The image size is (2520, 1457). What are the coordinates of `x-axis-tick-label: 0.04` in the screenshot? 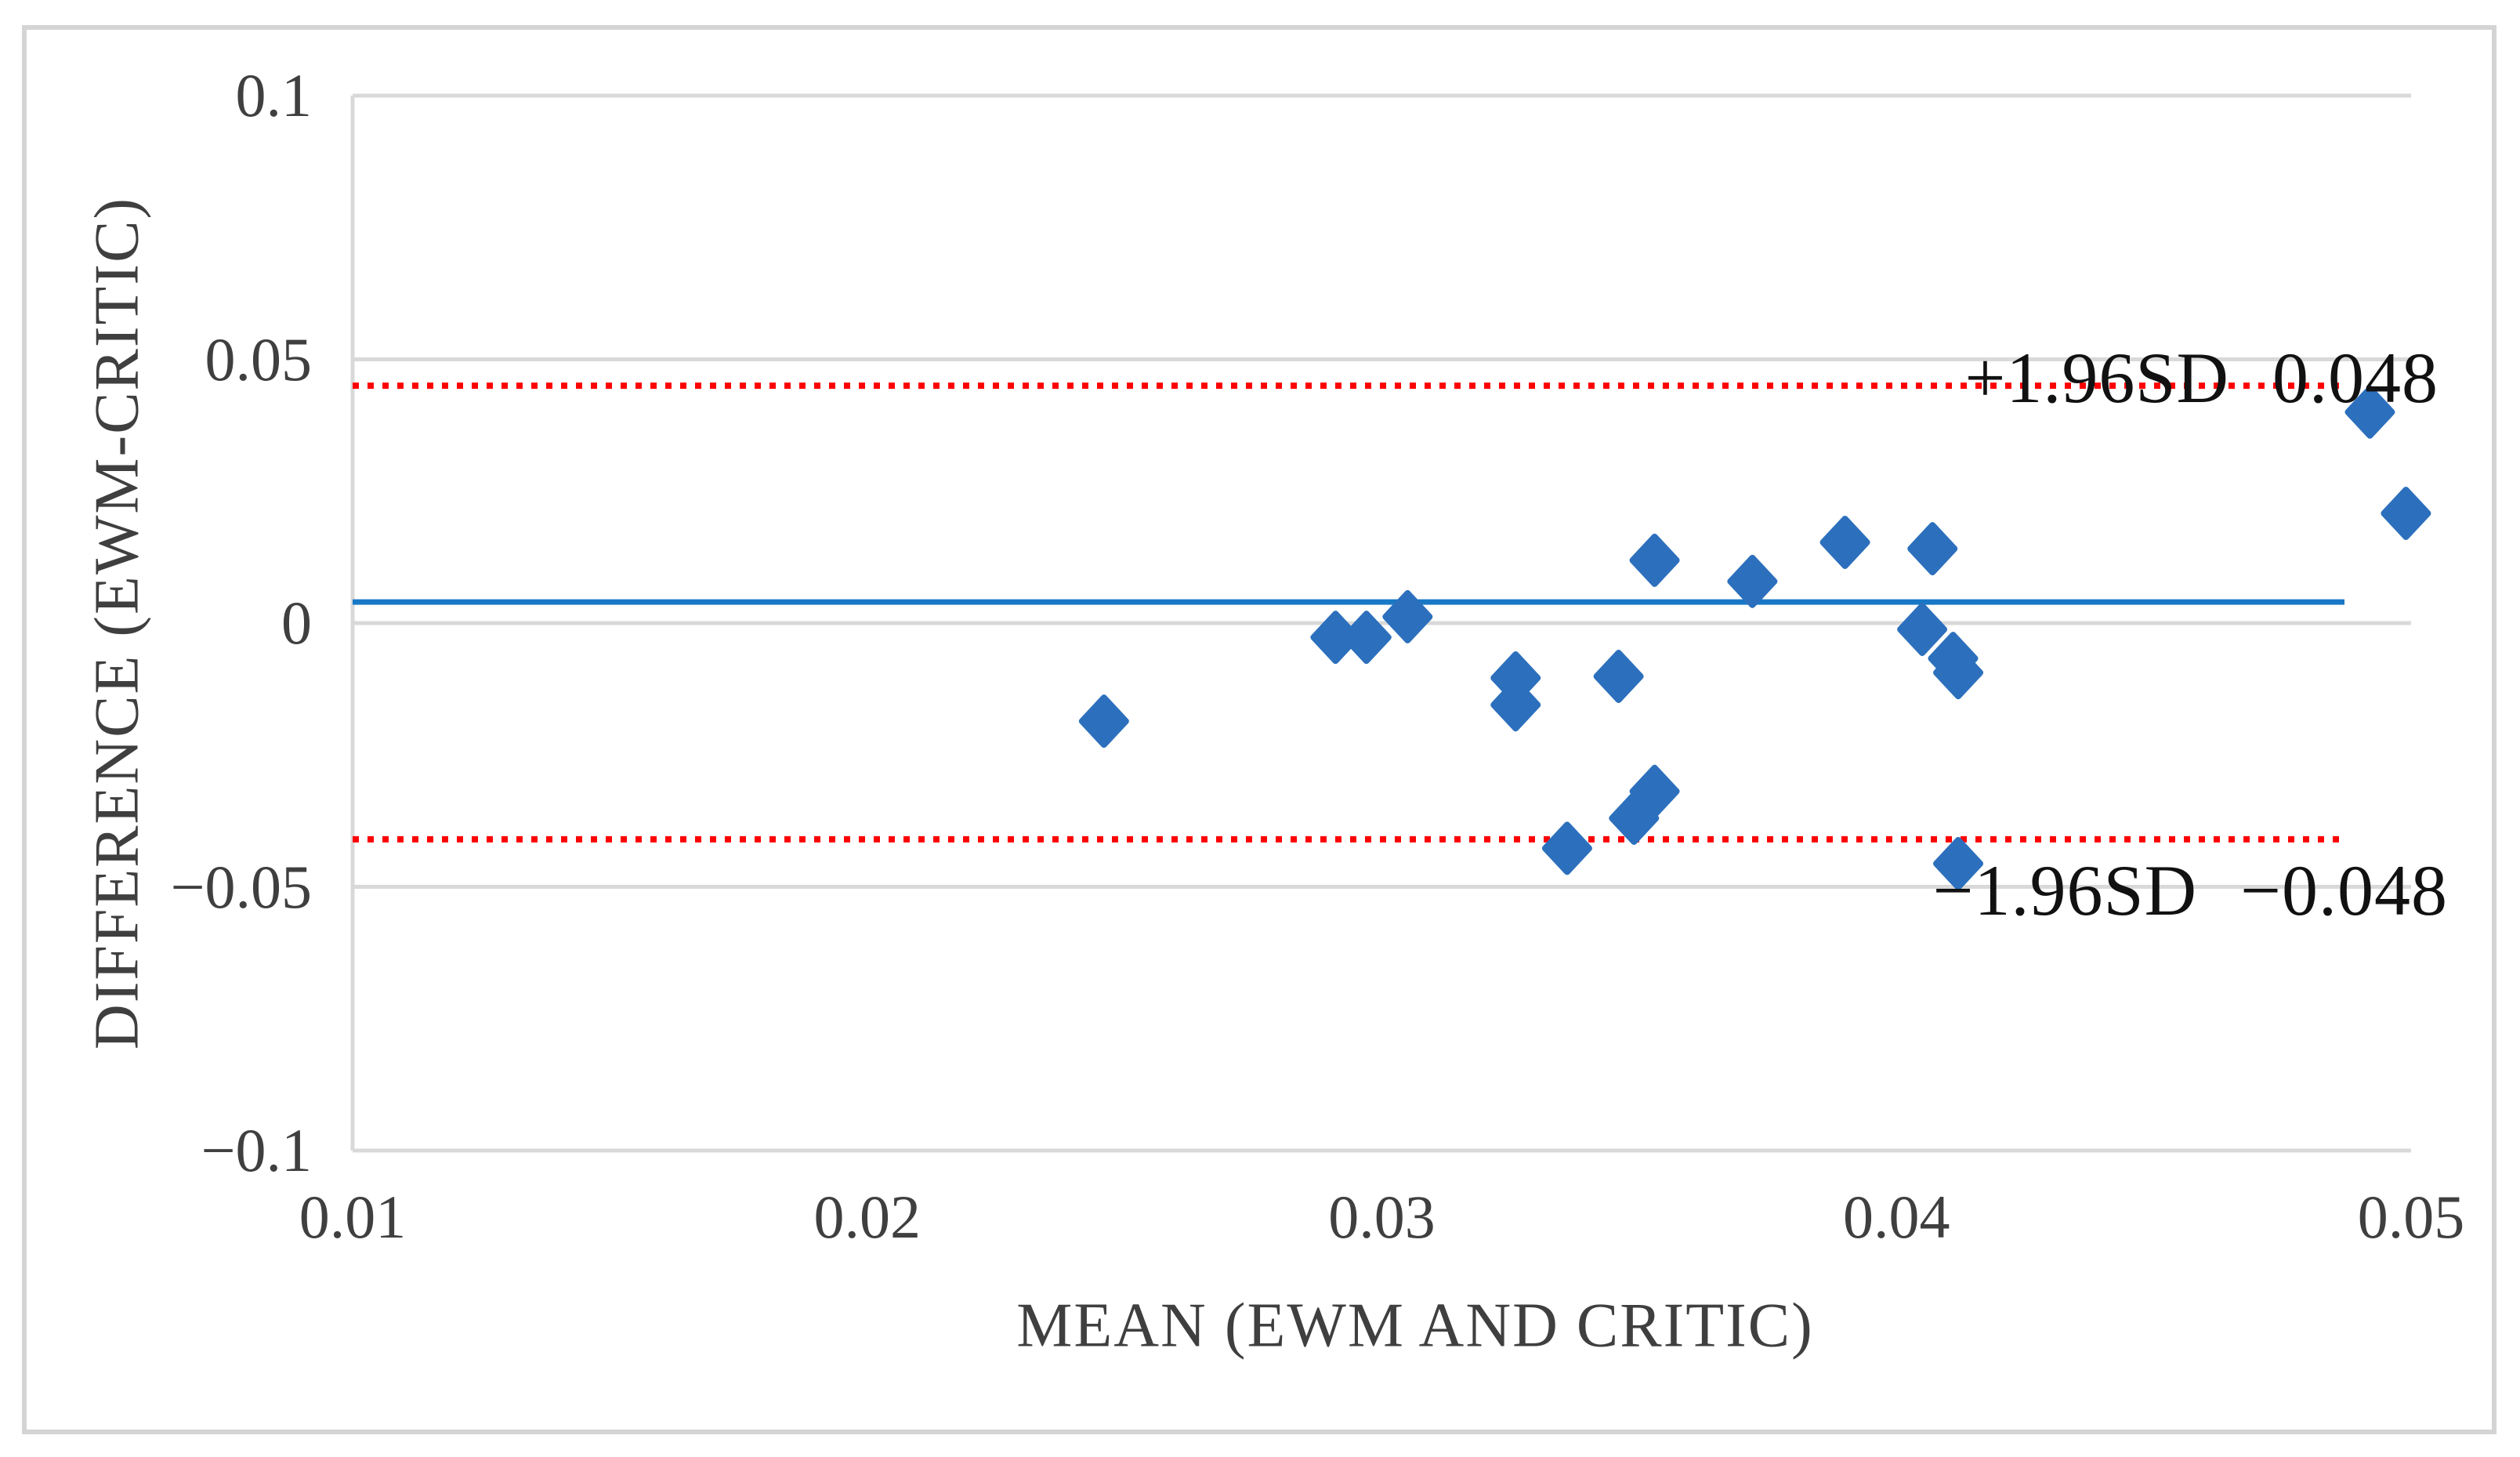 It's located at (1896, 1217).